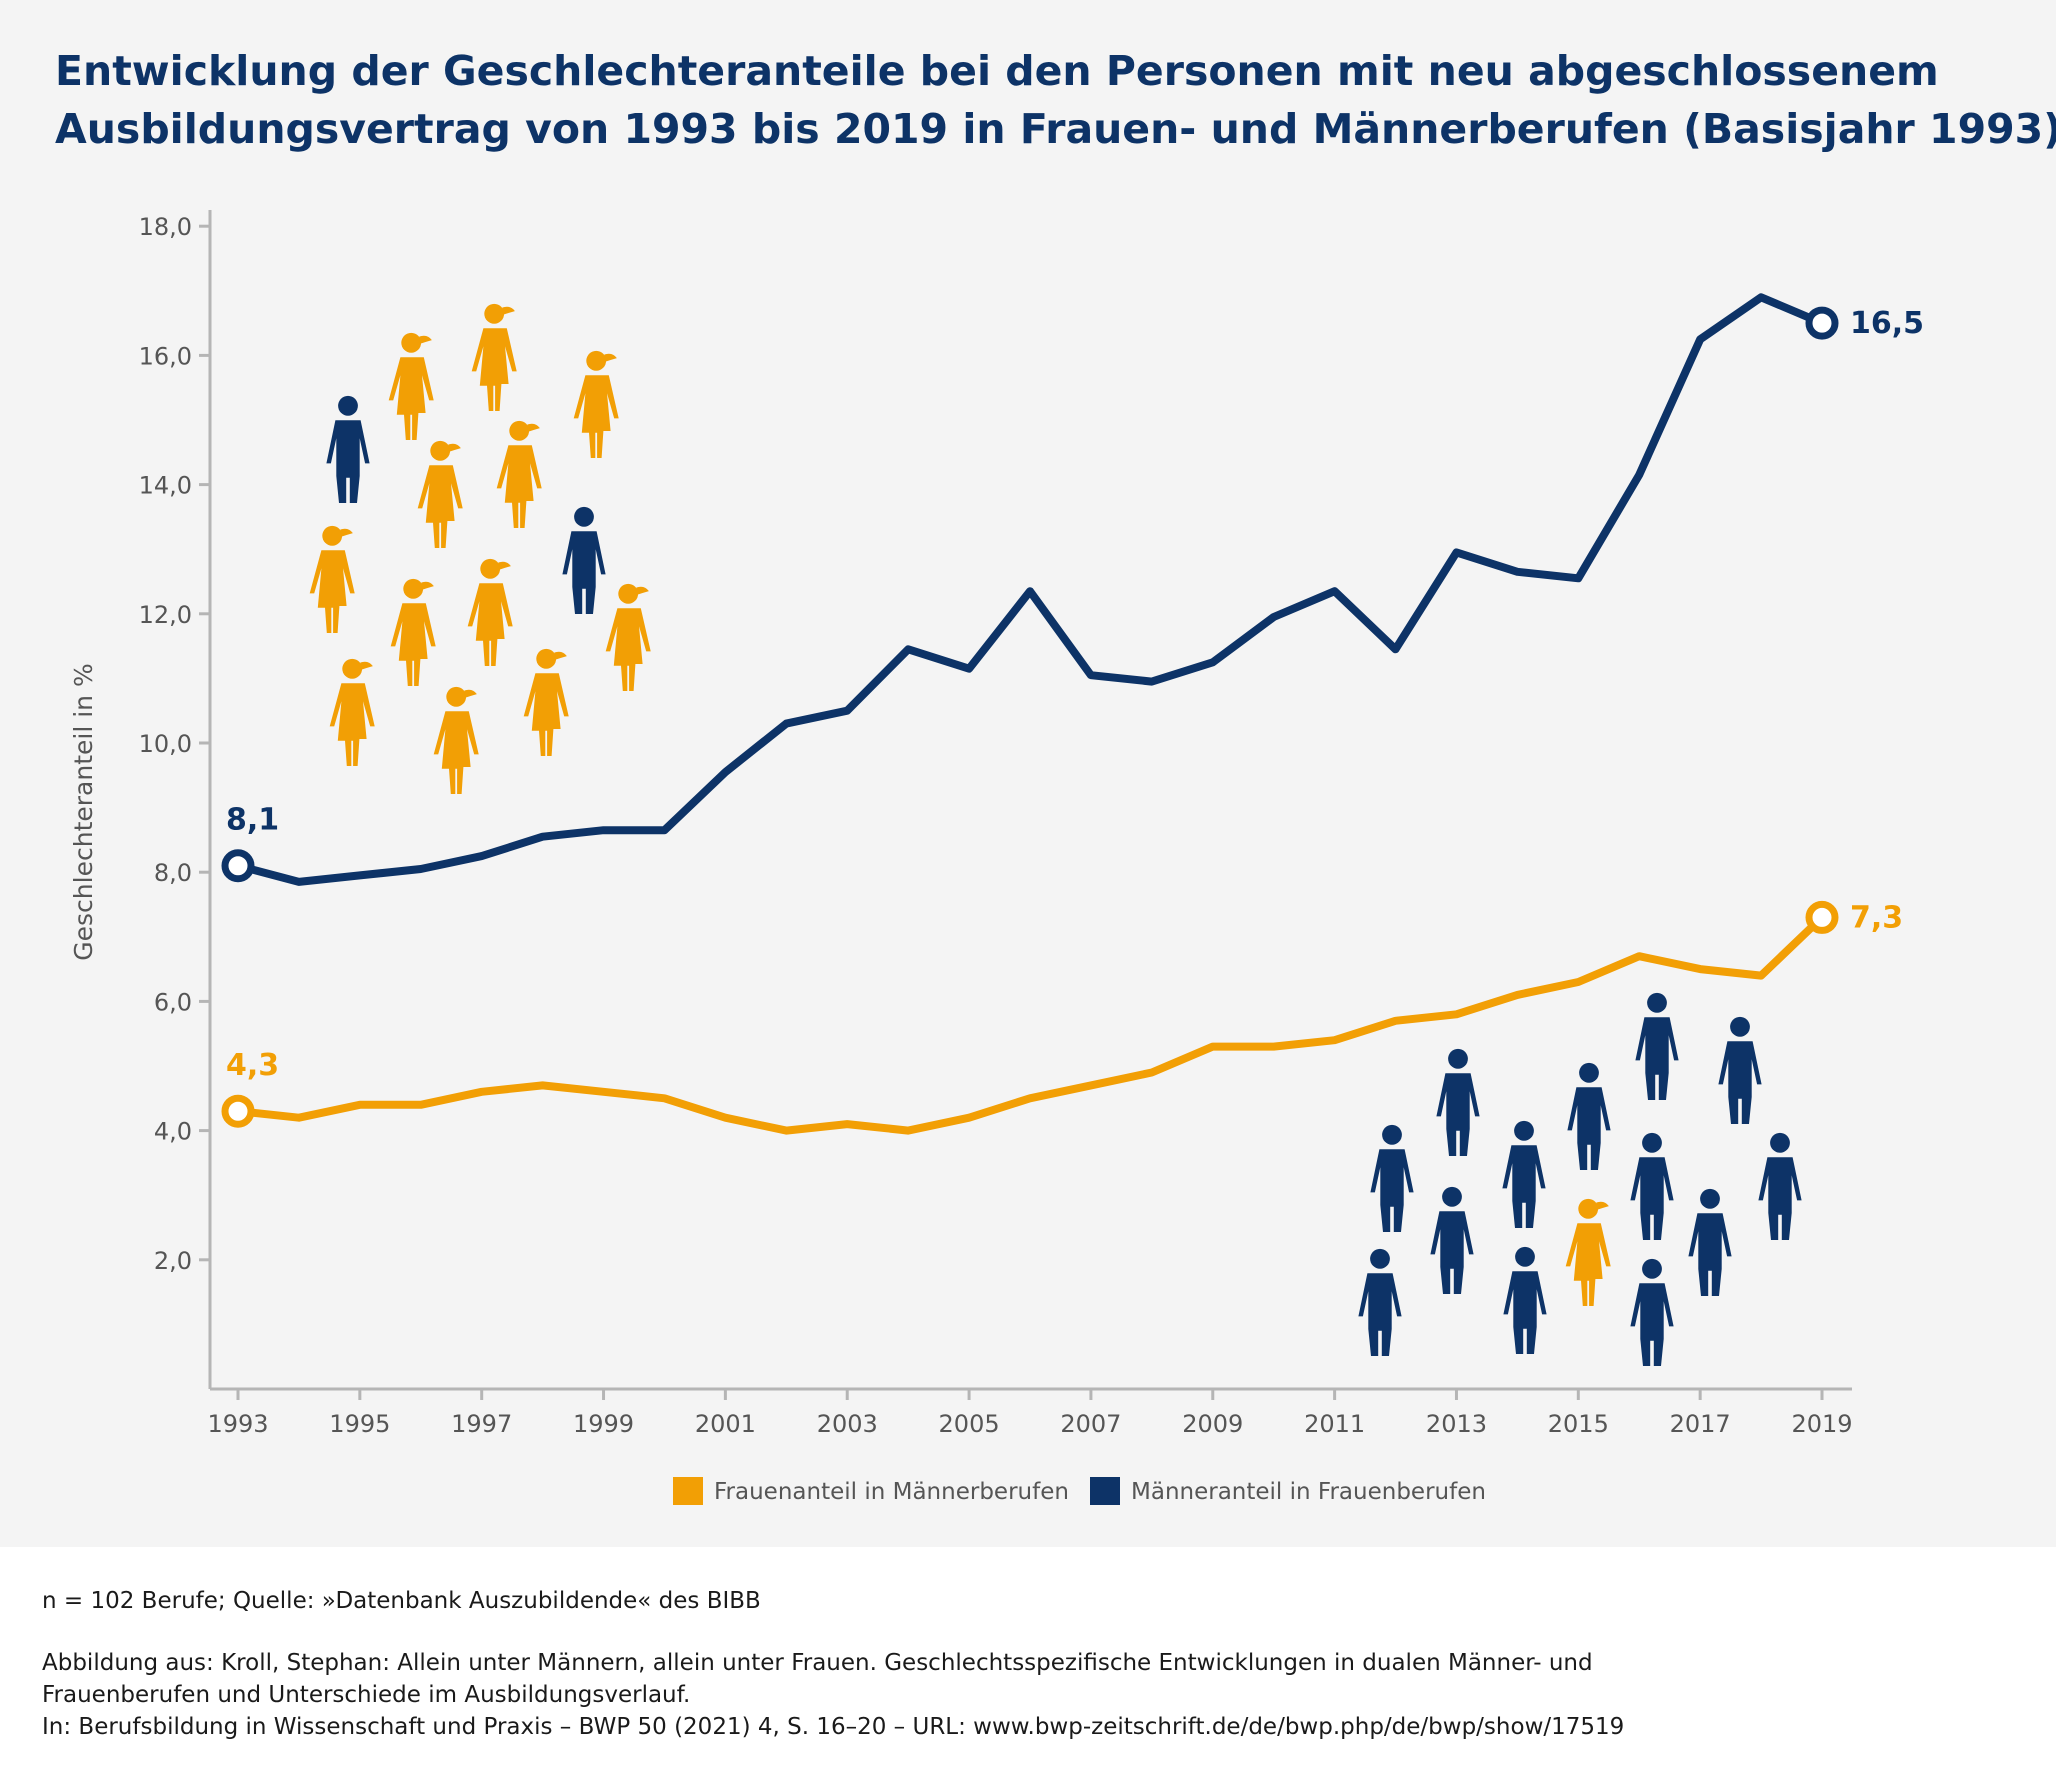 This screenshot has height=1777, width=2056. What do you see at coordinates (83, 811) in the screenshot?
I see `y-axis-label: Geschlechteranteil in %` at bounding box center [83, 811].